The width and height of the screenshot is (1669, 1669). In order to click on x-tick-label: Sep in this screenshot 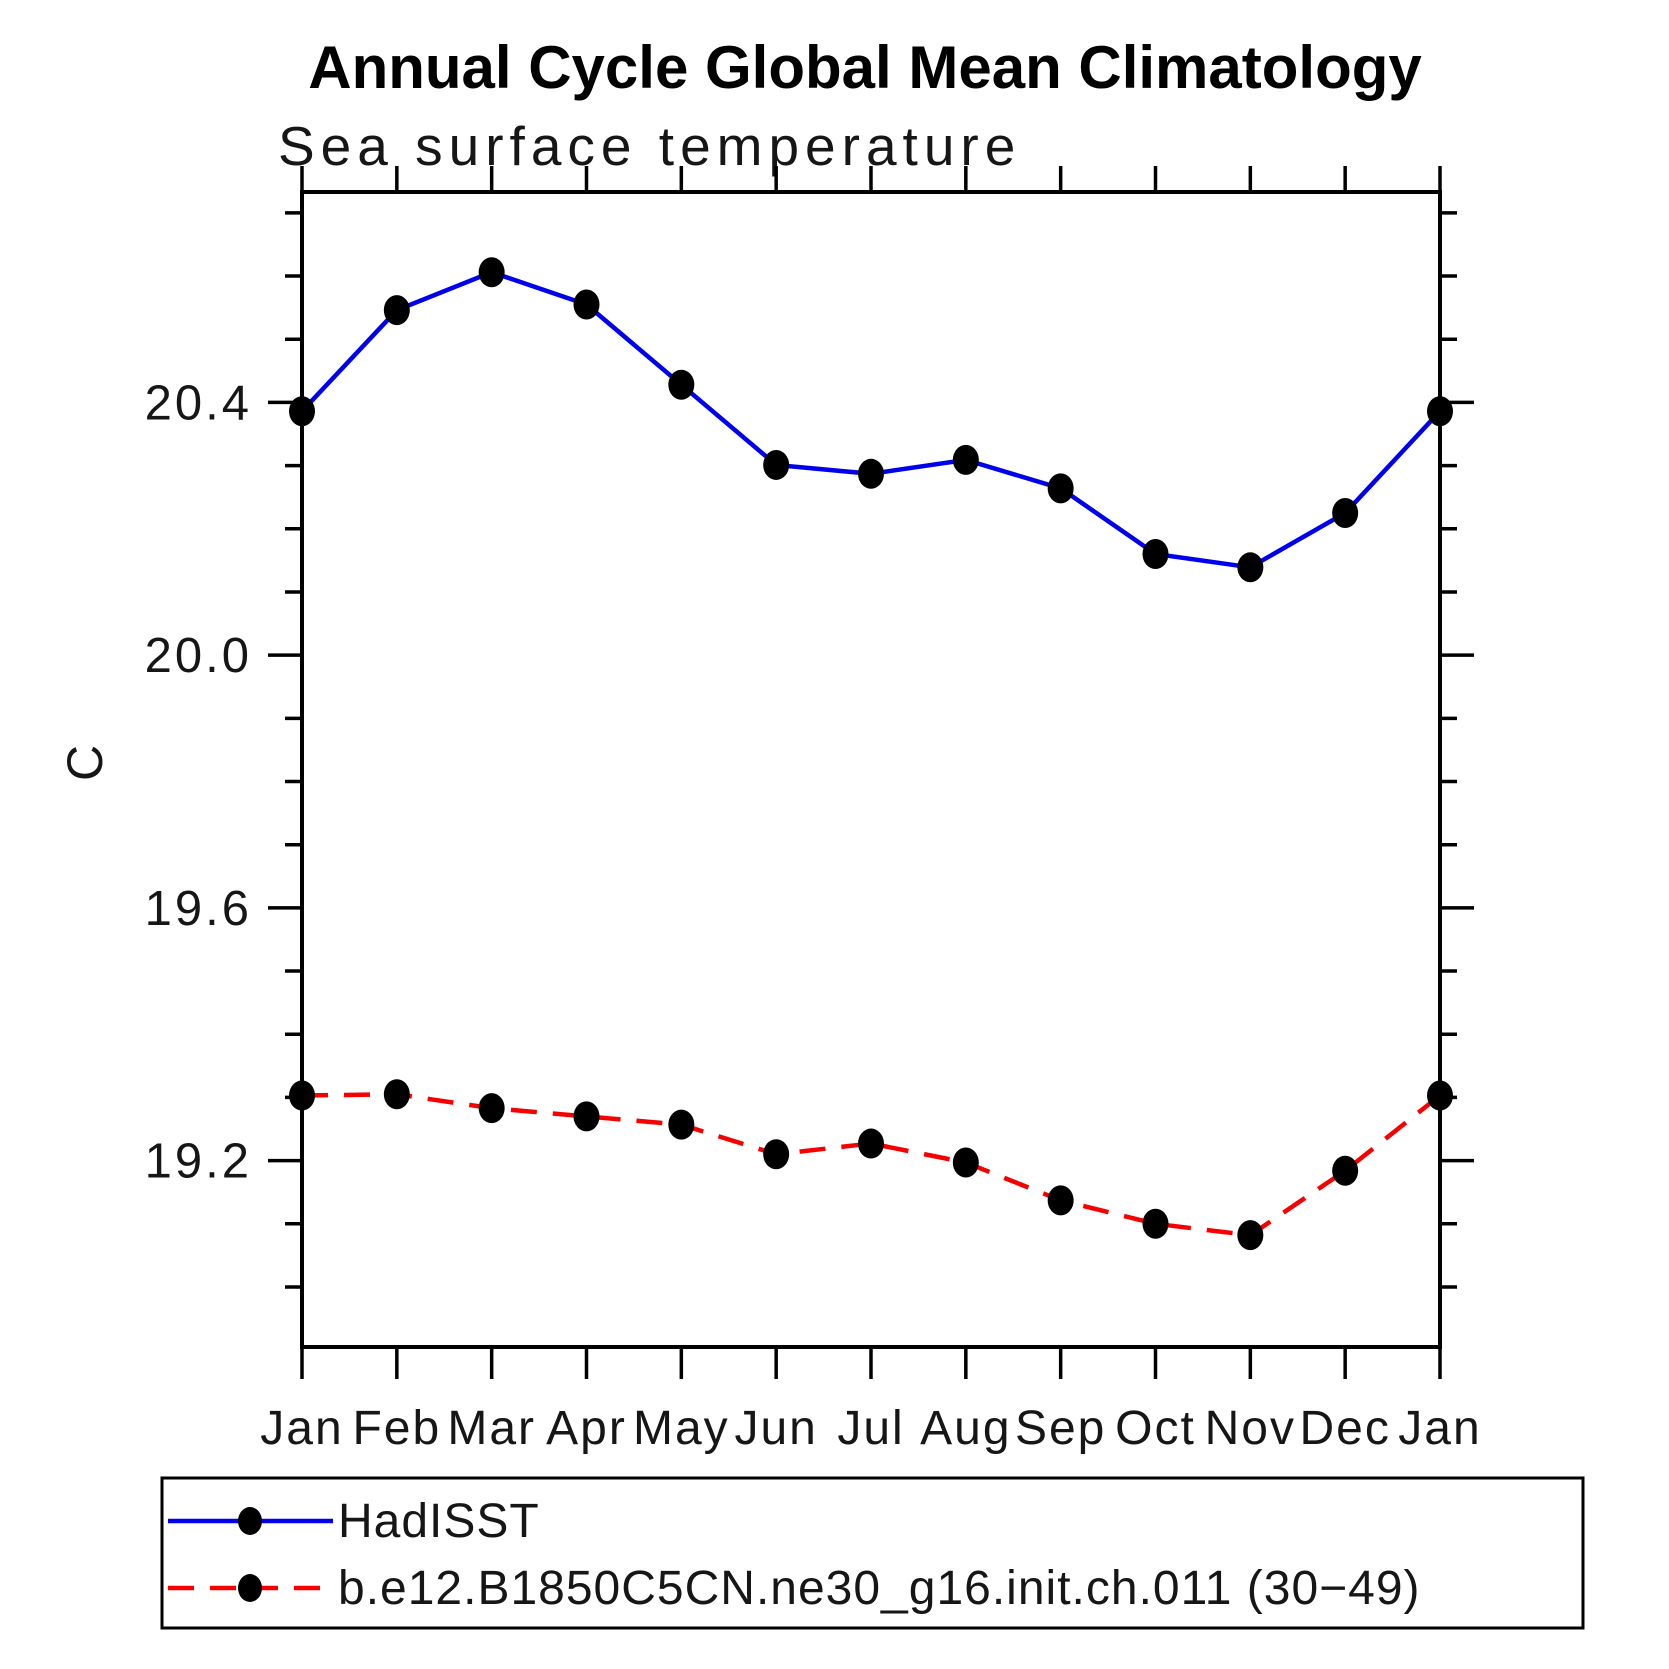, I will do `click(1060, 1428)`.